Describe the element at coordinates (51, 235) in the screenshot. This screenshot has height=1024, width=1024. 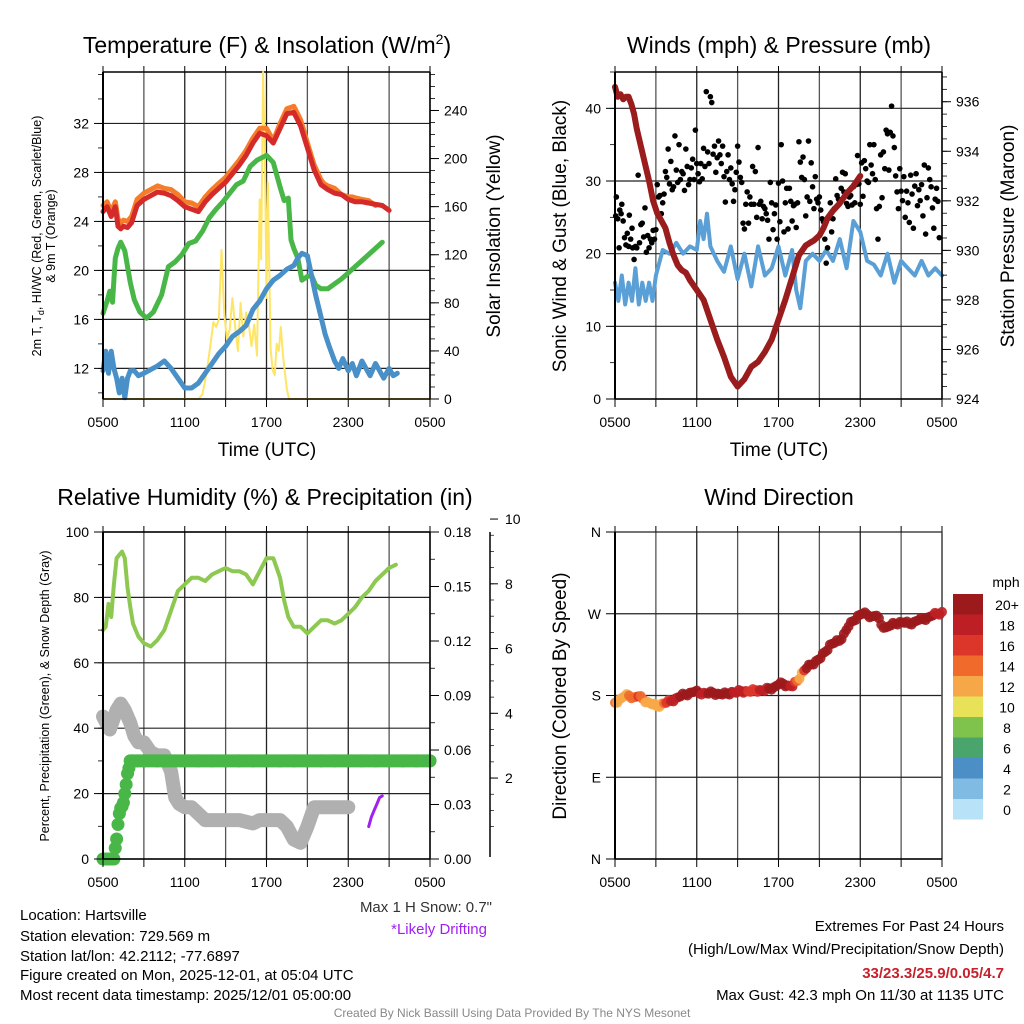
I see `temperature-ylabel-line2: & 9m T (Orange)` at that location.